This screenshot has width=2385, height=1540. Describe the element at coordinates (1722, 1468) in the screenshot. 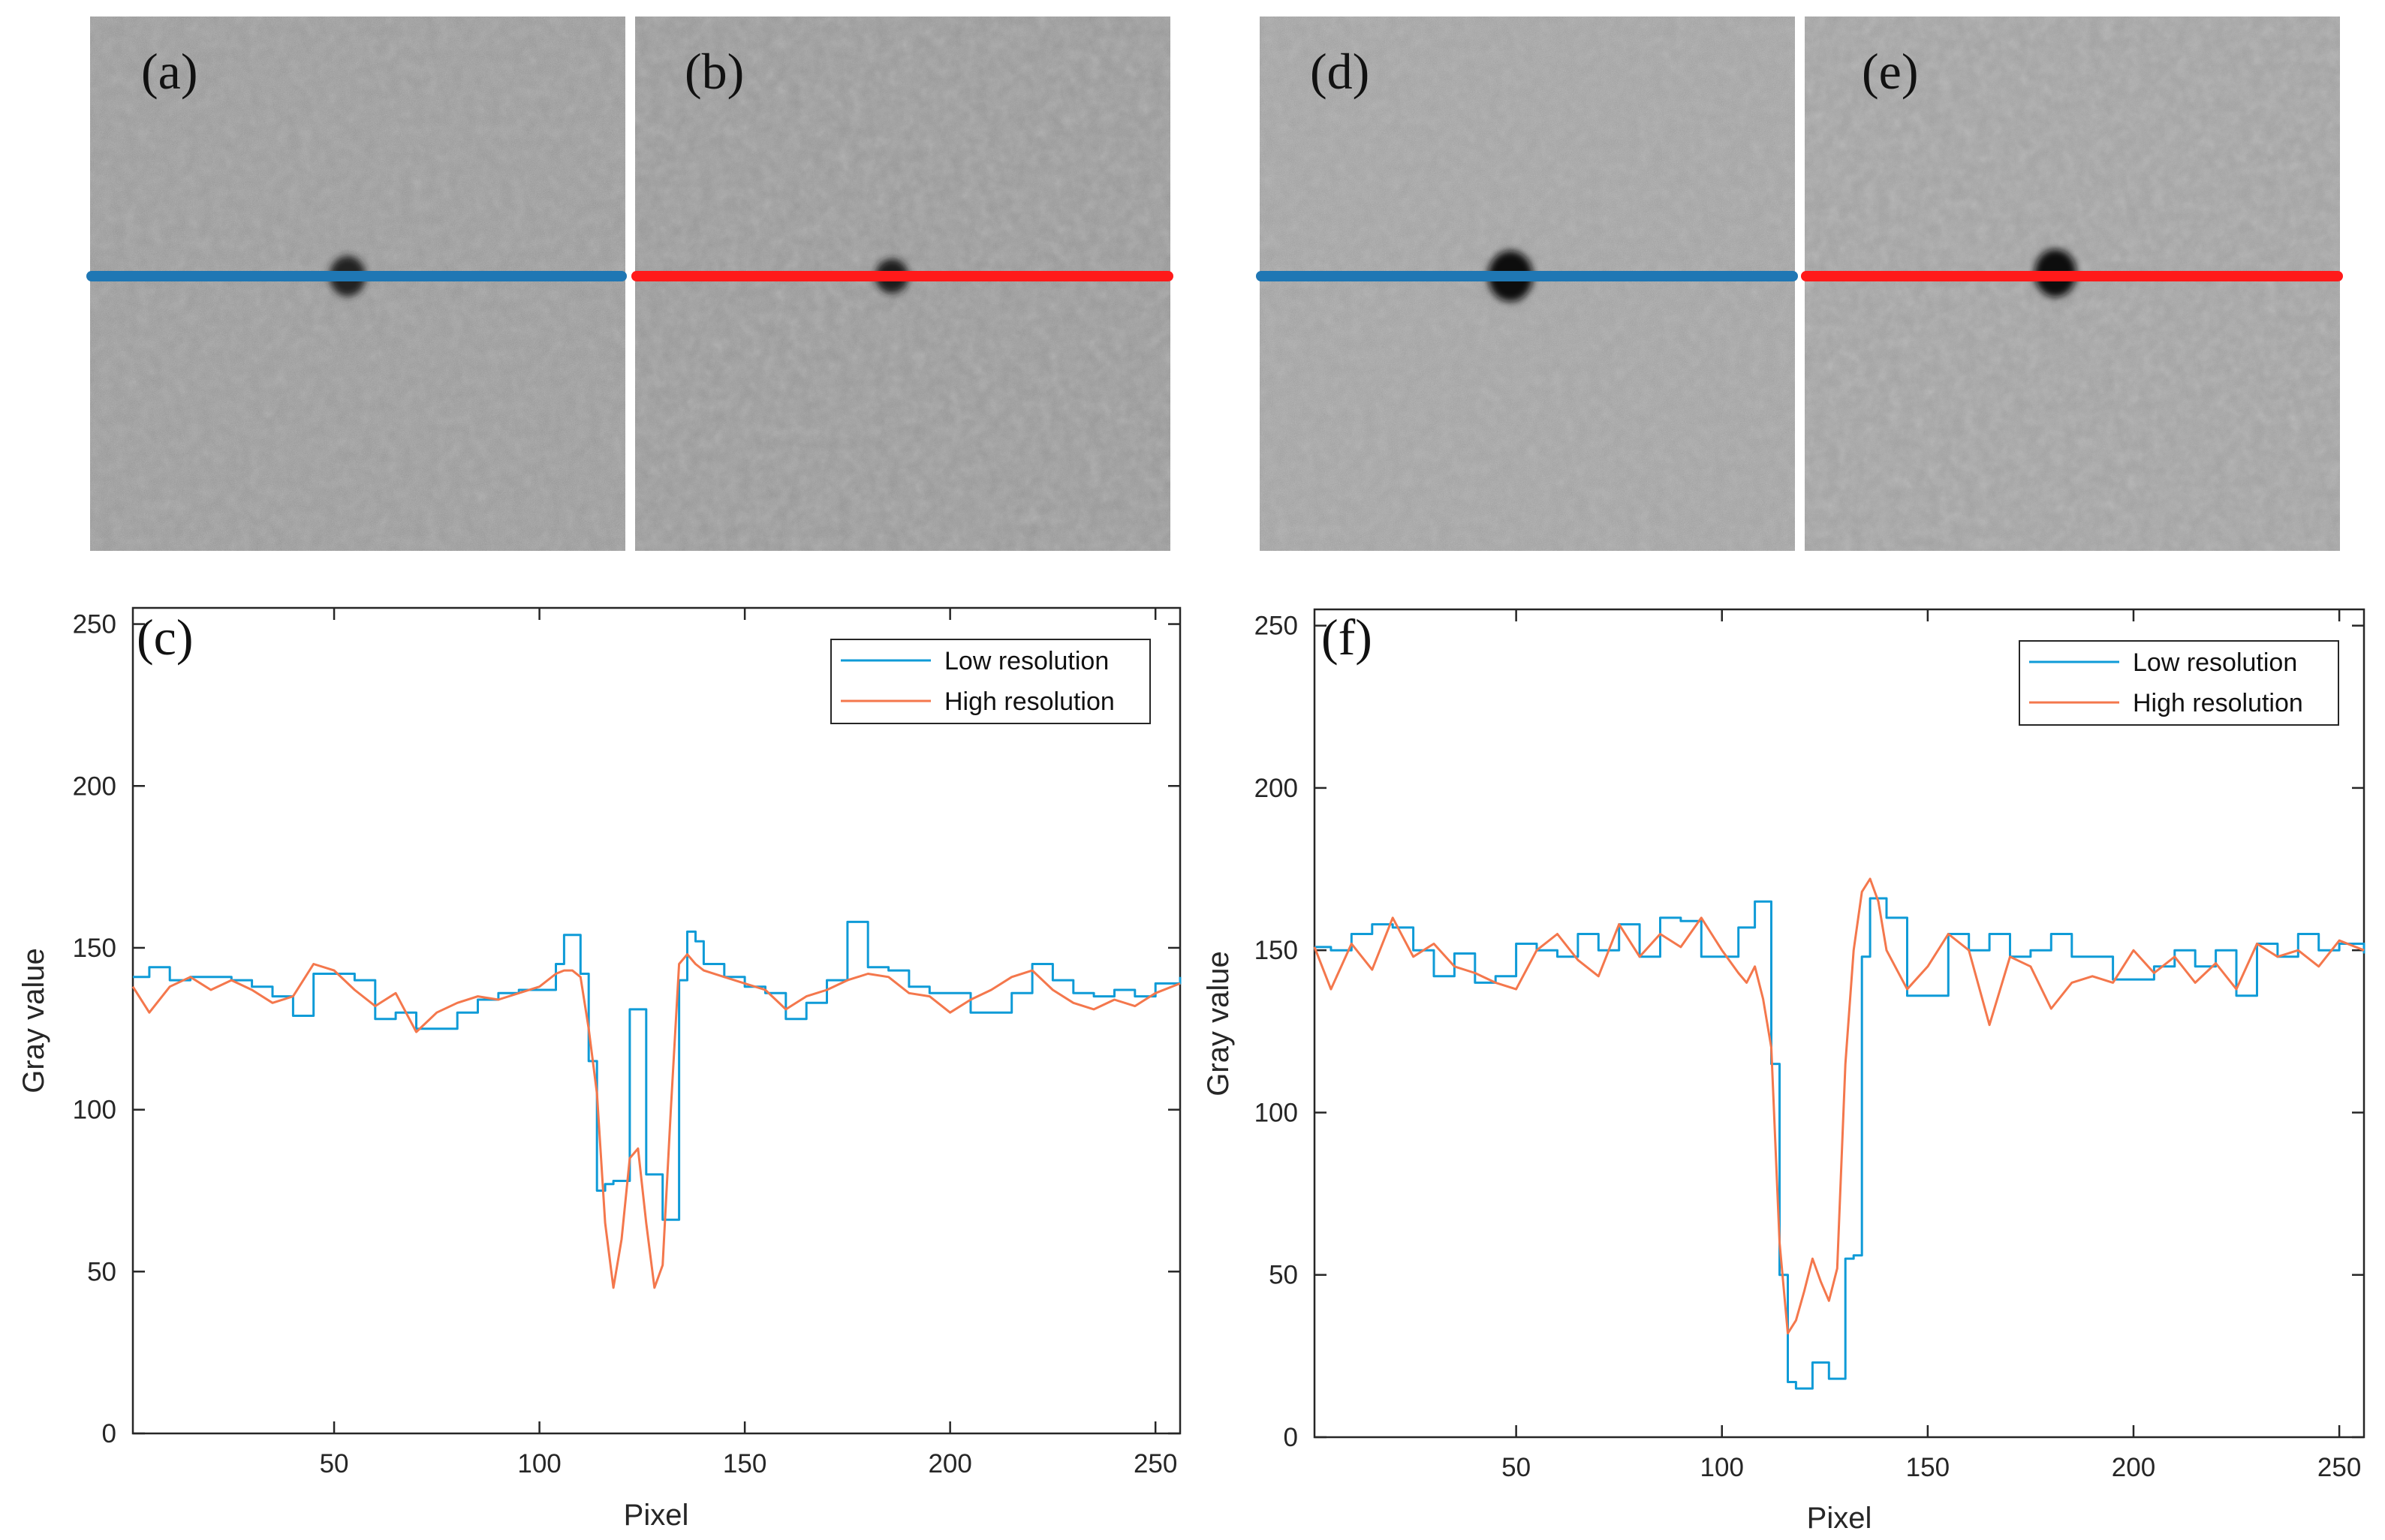

I see `plot-f-x-tick-label: 100` at that location.